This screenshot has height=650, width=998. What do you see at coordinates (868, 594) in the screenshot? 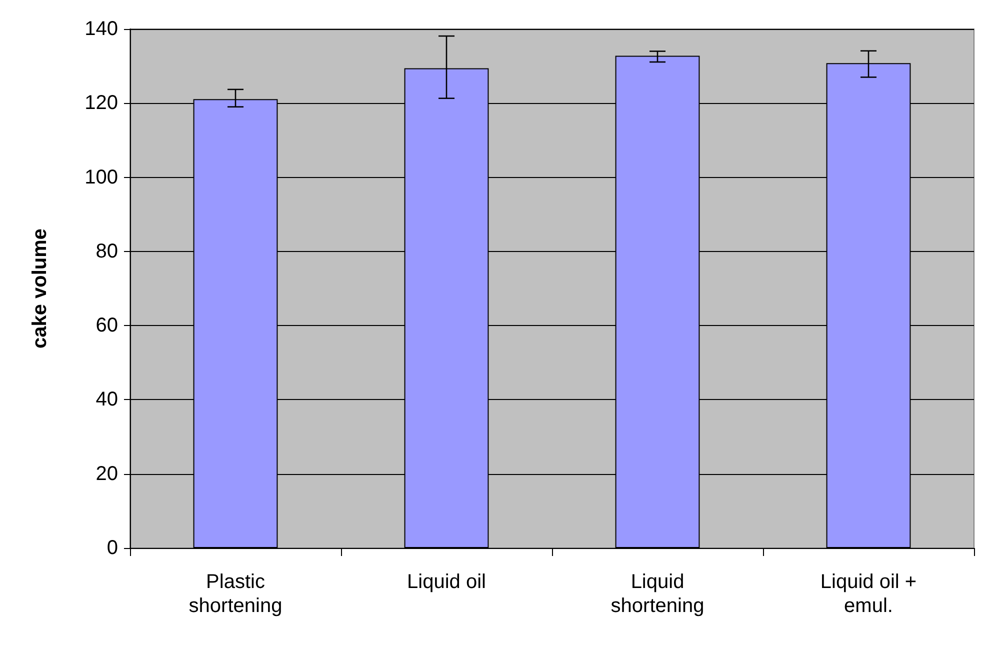
I see `x-tick-label: Liquid oil + emul.` at bounding box center [868, 594].